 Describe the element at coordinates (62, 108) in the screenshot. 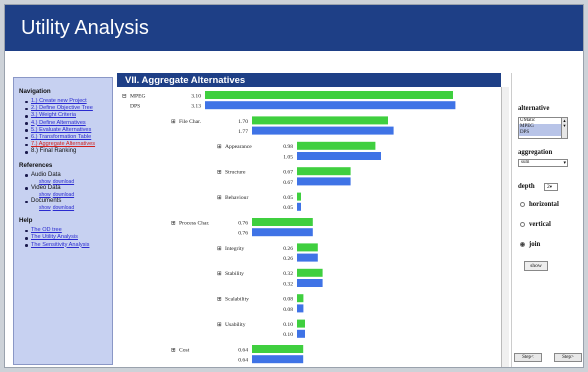

I see `nav-link: 2.) Define Objective Tree` at that location.